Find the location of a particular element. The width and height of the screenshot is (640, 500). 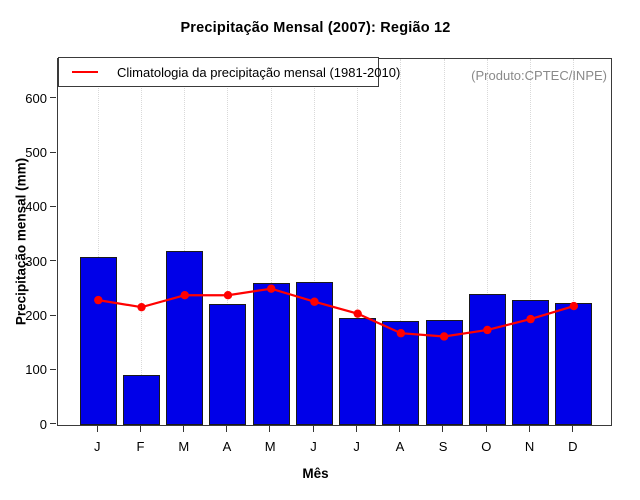

y-axis-tick-label: 0 is located at coordinates (43, 424).